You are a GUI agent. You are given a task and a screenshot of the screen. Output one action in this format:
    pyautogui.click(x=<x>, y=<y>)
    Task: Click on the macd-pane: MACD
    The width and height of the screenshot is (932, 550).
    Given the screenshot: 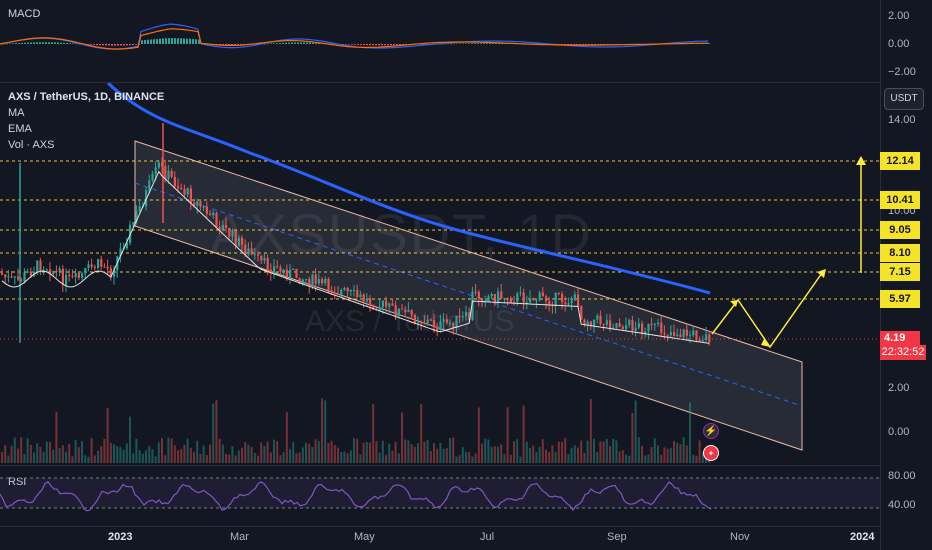 What is the action you would take?
    pyautogui.click(x=440, y=41)
    